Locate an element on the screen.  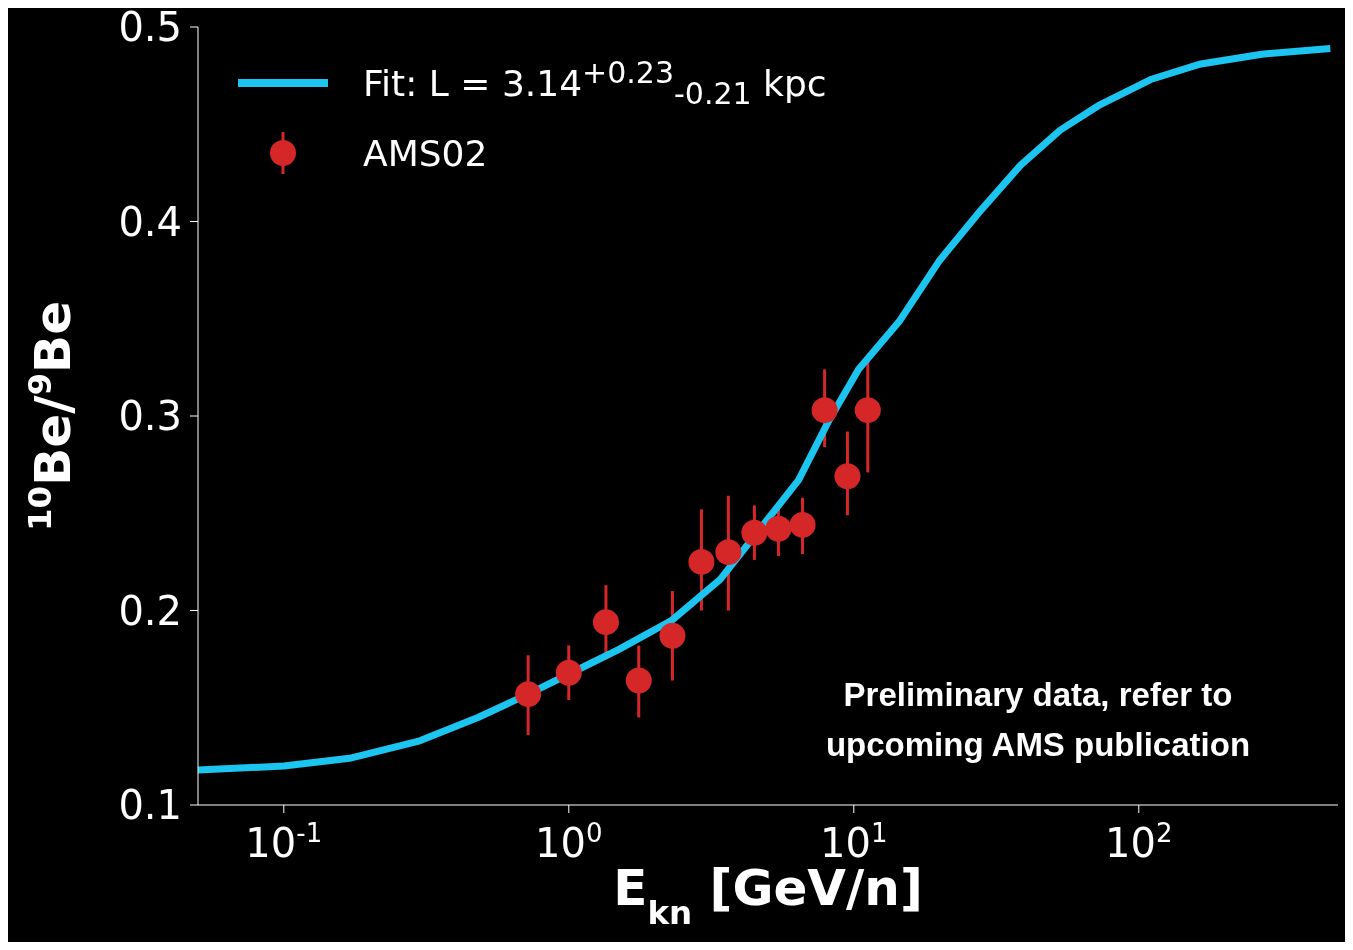
x-tick-label: 10$^{2}$ is located at coordinates (1139, 842).